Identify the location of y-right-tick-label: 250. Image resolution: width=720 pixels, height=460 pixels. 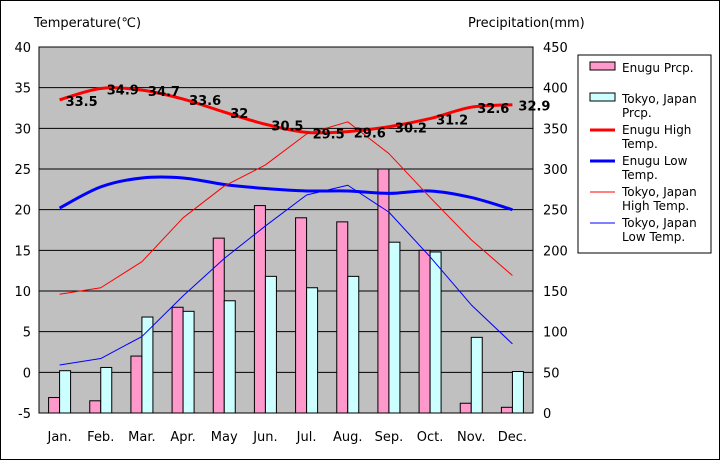
(555, 211).